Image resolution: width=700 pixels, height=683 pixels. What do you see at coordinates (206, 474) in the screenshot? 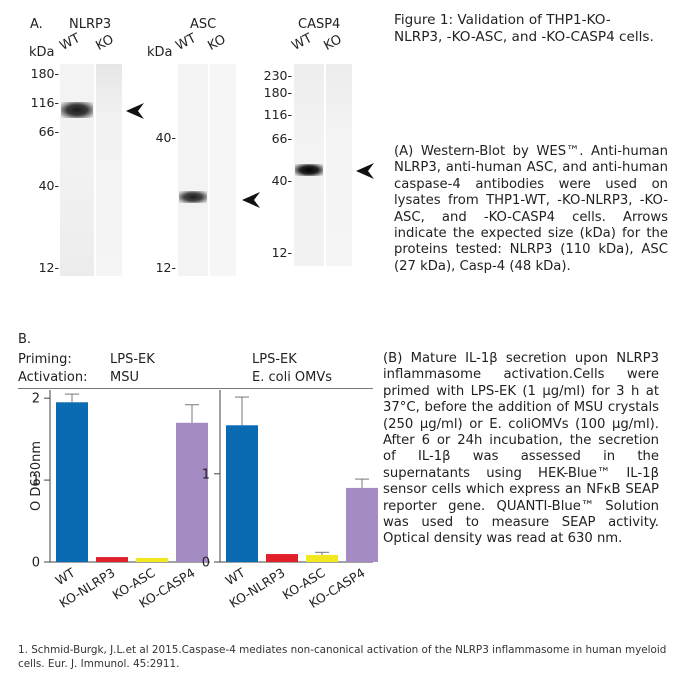
I see `y-tick-label-2: 1` at bounding box center [206, 474].